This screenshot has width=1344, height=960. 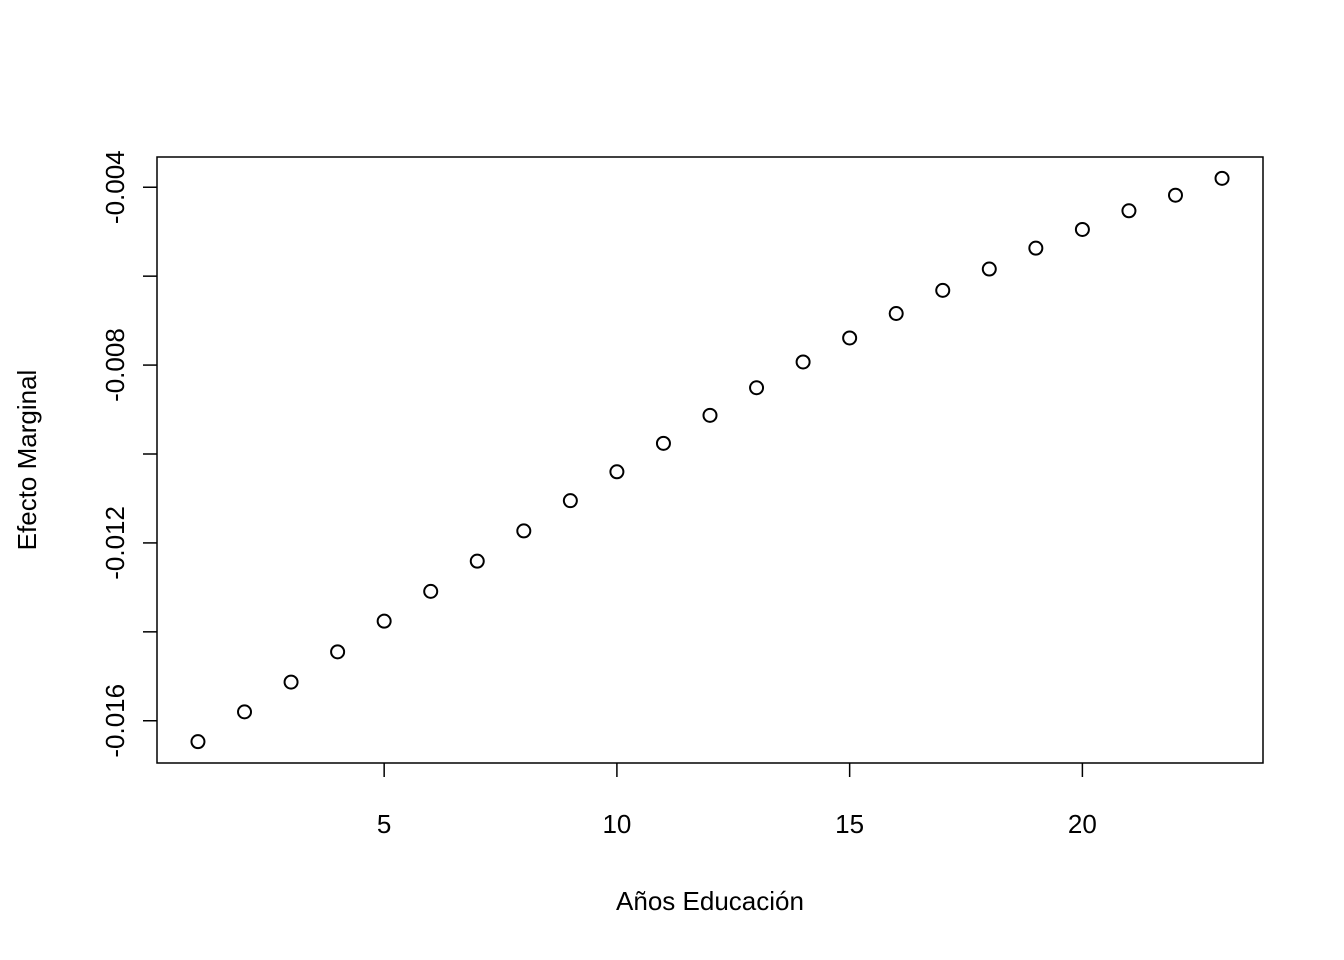 What do you see at coordinates (849, 824) in the screenshot?
I see `x-tick-label: 15` at bounding box center [849, 824].